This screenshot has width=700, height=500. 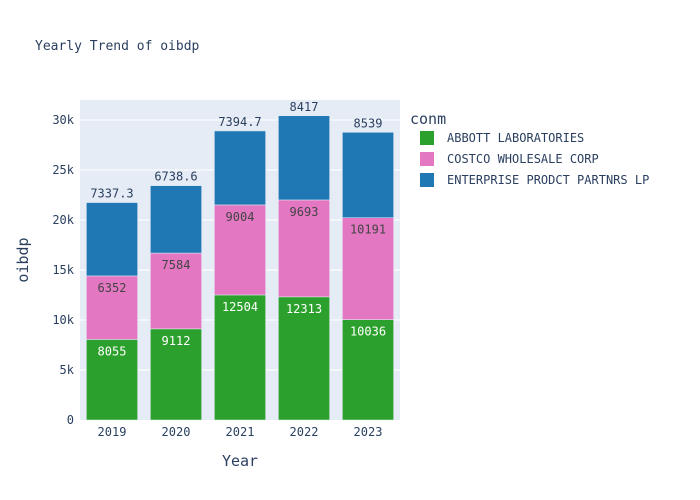 What do you see at coordinates (112, 351) in the screenshot?
I see `bar-value-label: 8055` at bounding box center [112, 351].